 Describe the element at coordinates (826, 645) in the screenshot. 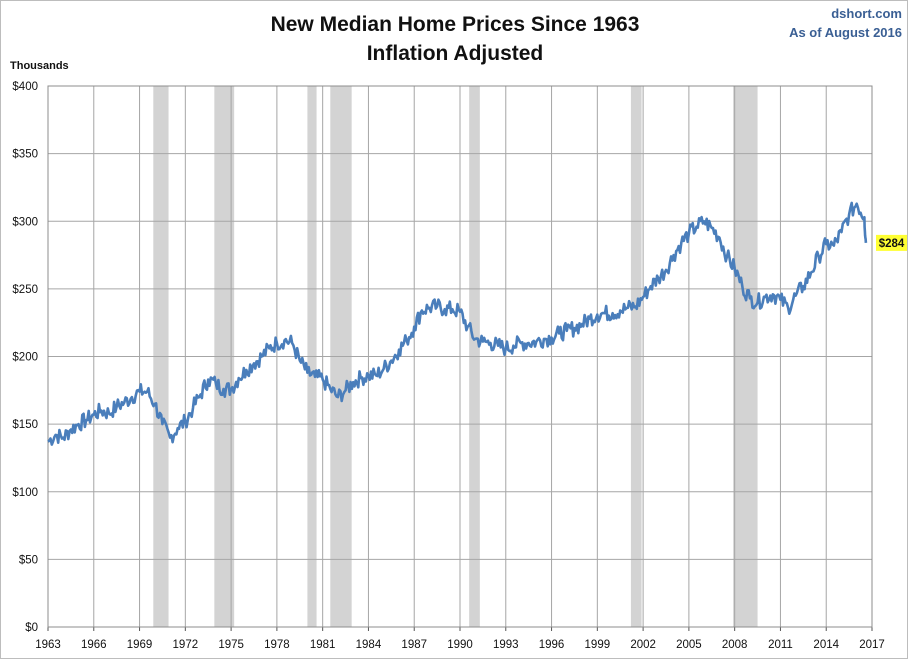

I see `x-tick-label: 2014` at that location.